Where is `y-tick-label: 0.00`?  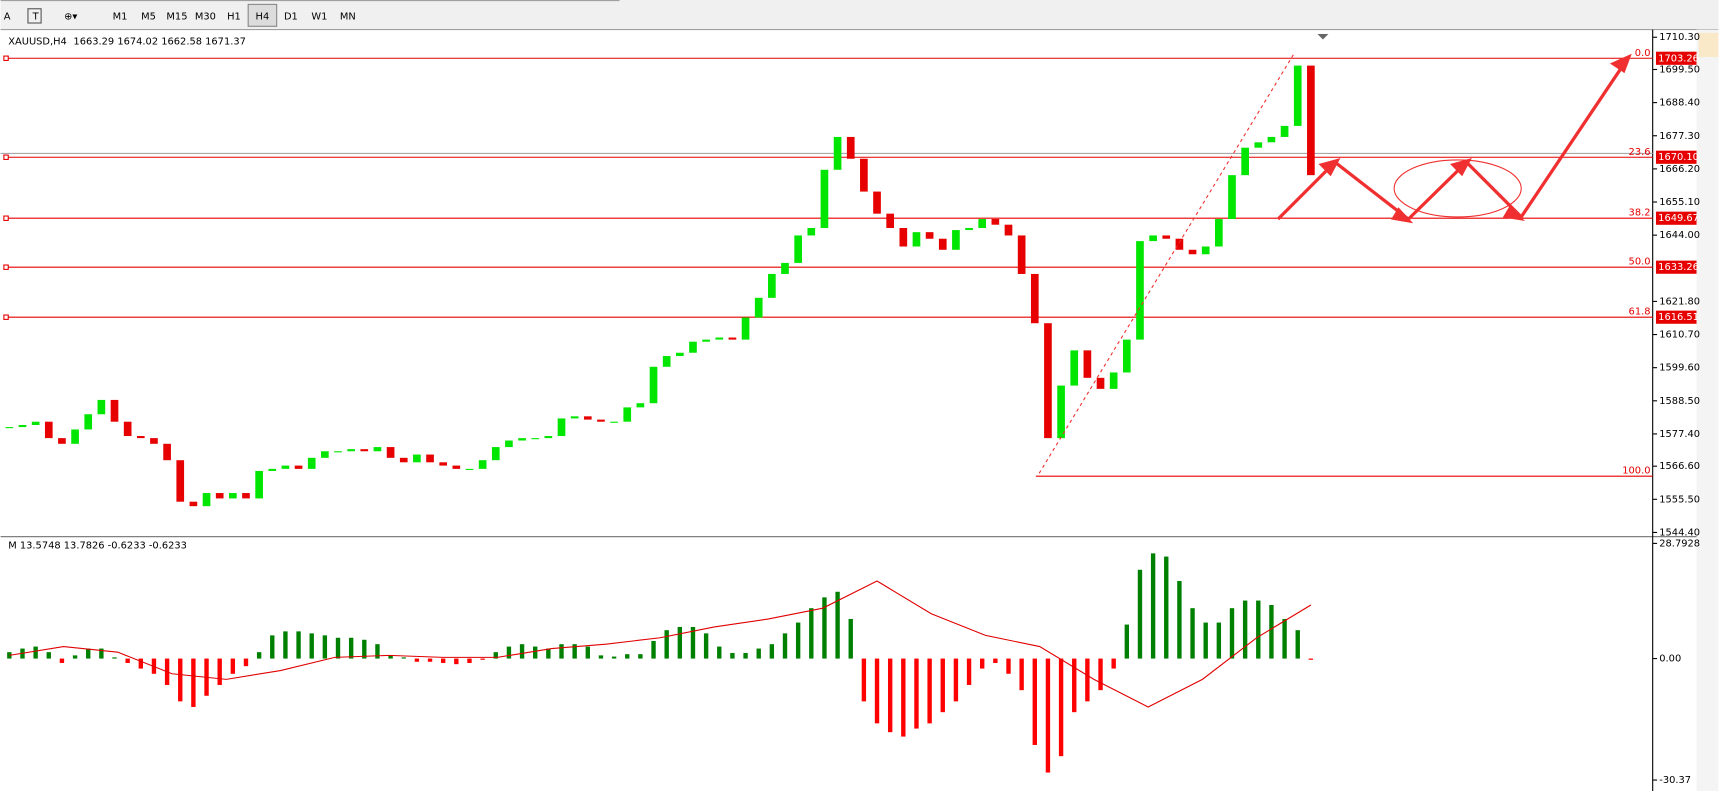 y-tick-label: 0.00 is located at coordinates (1670, 659).